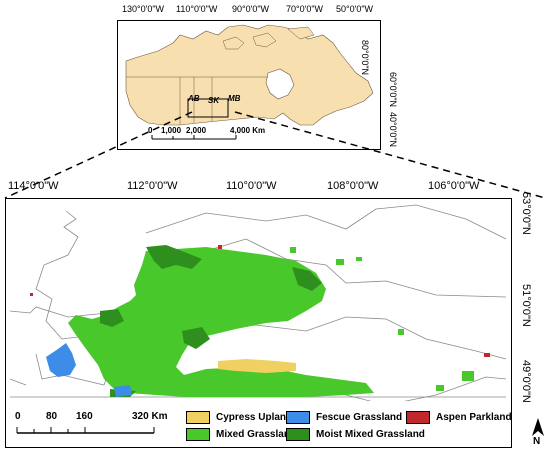  Describe the element at coordinates (249, 82) in the screenshot. I see `inset-map: AB SK MB 0 1,000 2,000 4,000 Km` at that location.